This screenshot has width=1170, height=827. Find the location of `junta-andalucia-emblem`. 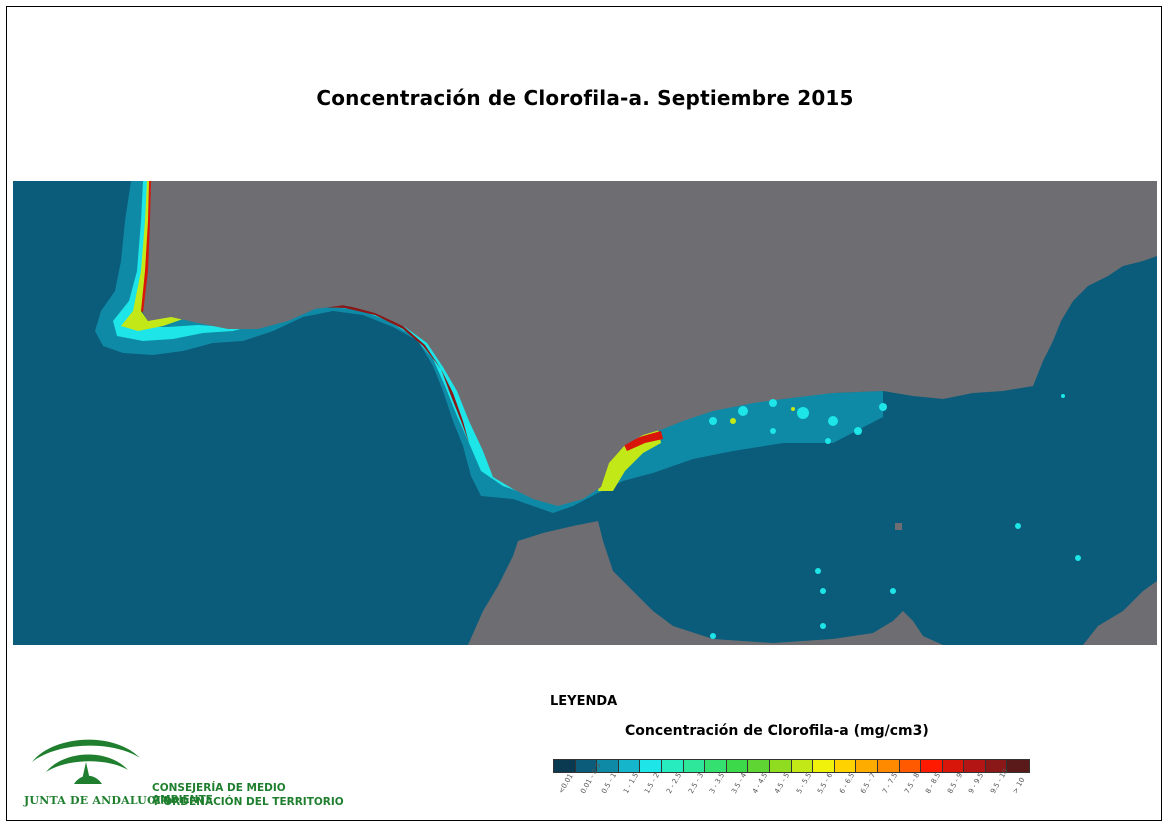

junta-andalucia-emblem is located at coordinates (86, 761).